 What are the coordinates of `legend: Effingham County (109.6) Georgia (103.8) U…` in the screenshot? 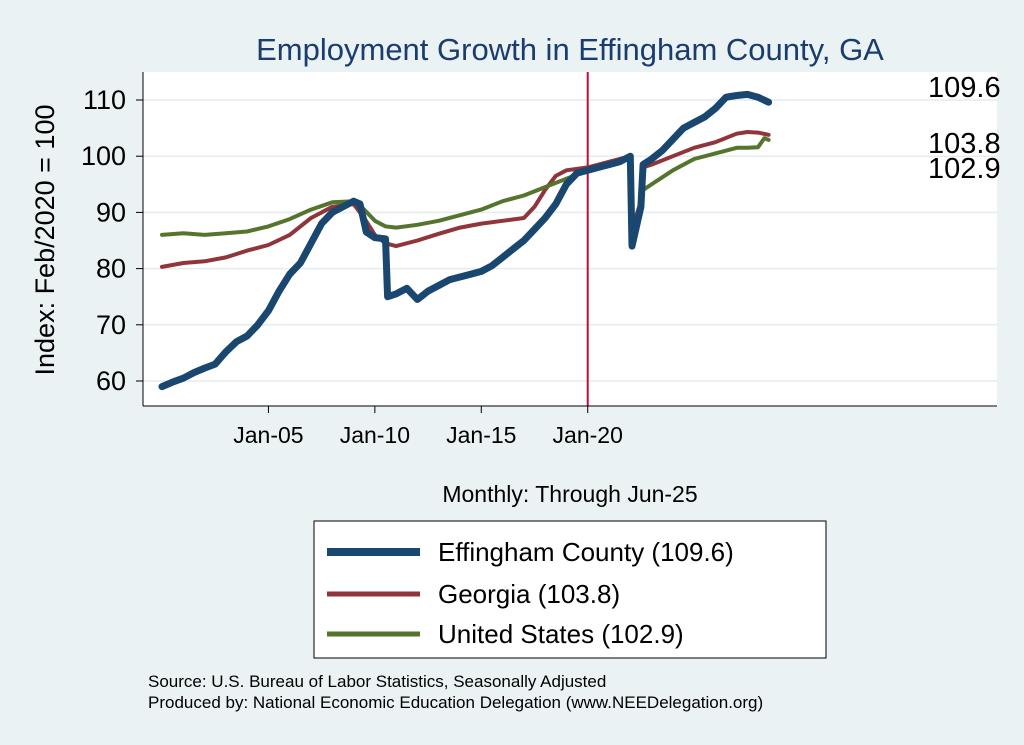 It's located at (570, 589).